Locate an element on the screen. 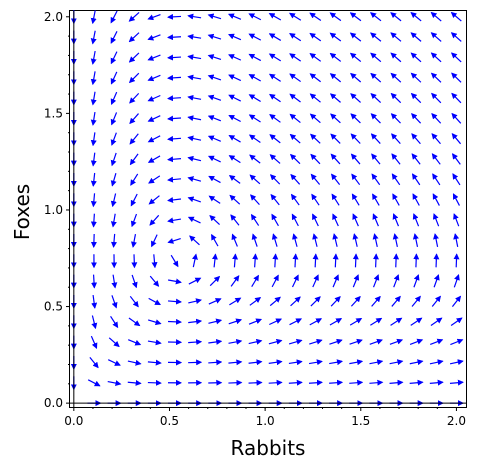 The height and width of the screenshot is (470, 481). x-tick-label: 0.0 is located at coordinates (73, 421).